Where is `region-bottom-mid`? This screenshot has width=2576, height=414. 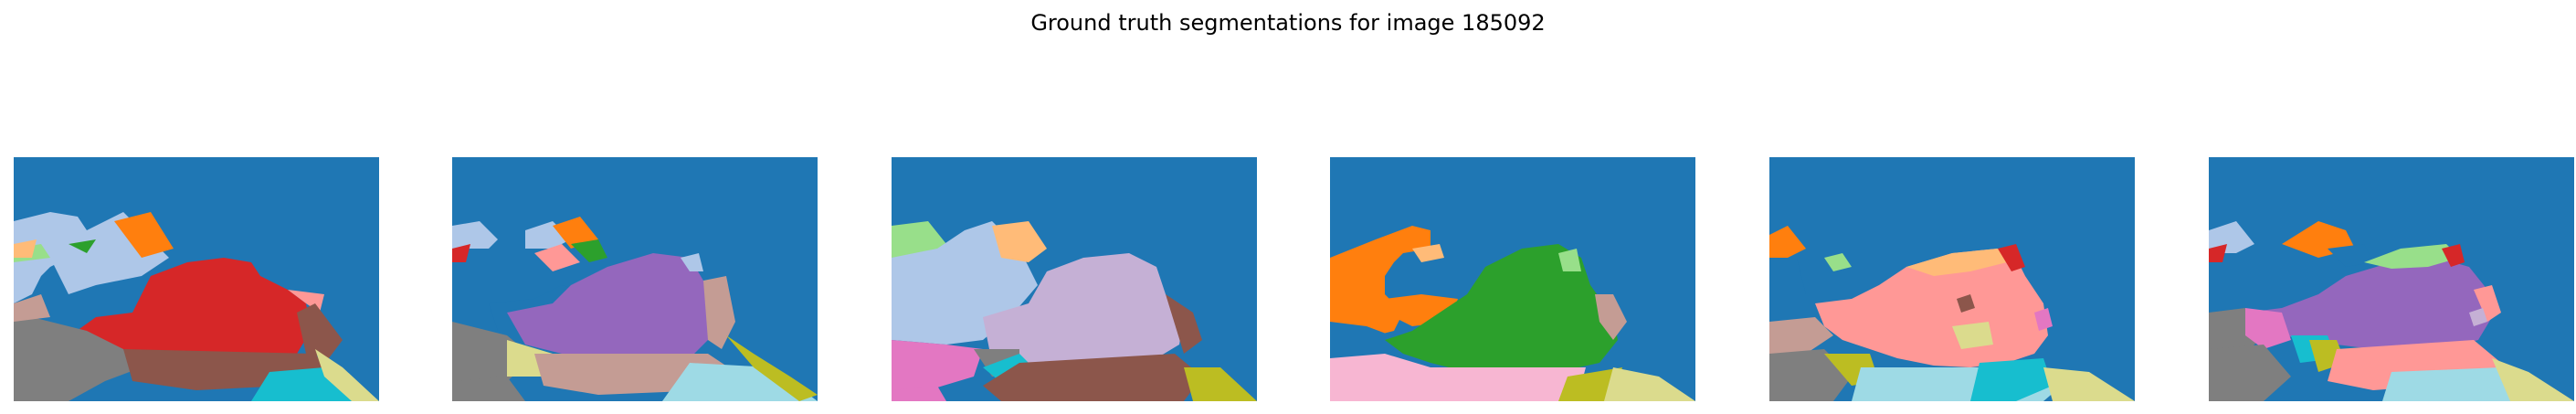 region-bottom-mid is located at coordinates (1499, 384).